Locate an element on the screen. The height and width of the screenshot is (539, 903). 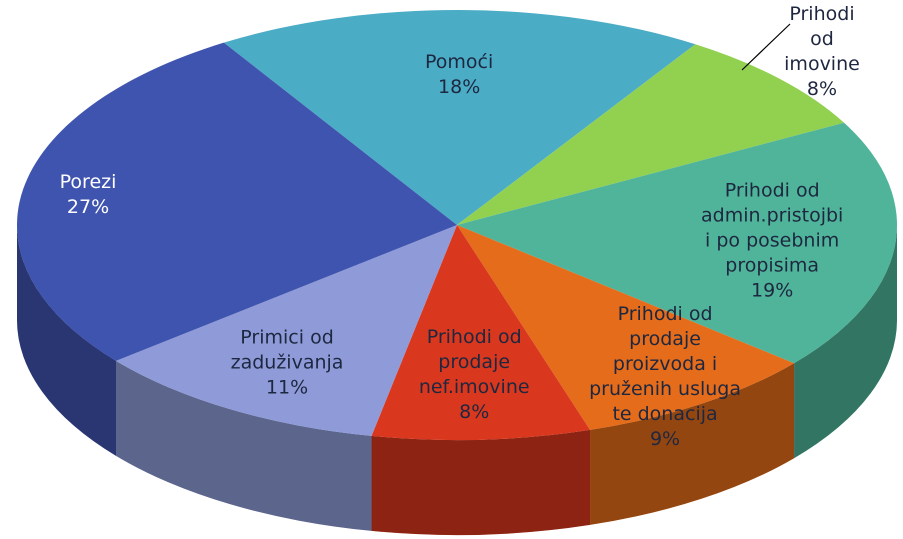
value-label: 11% is located at coordinates (287, 387).